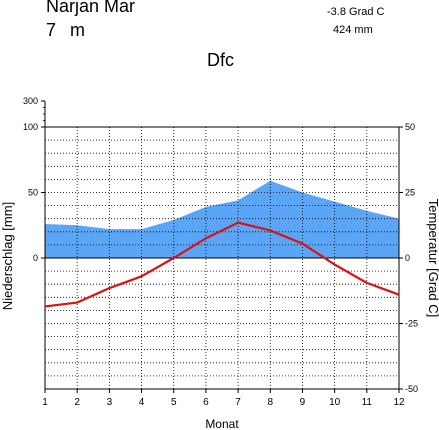  Describe the element at coordinates (222, 423) in the screenshot. I see `x-axis-label: Monat` at that location.